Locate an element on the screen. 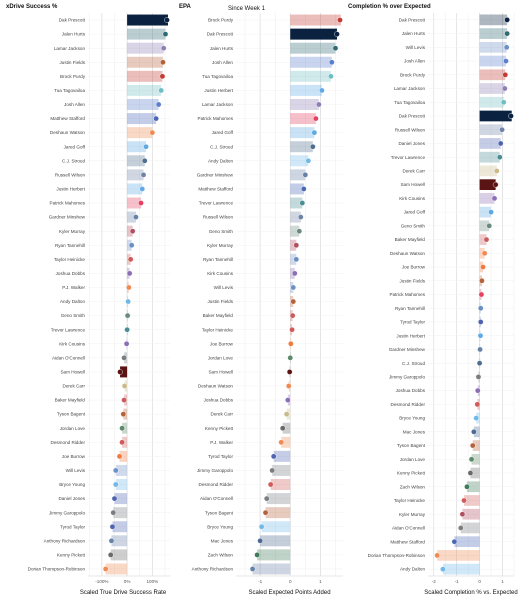 The width and height of the screenshot is (518, 600). bar-patrick-mahomes is located at coordinates (303, 119).